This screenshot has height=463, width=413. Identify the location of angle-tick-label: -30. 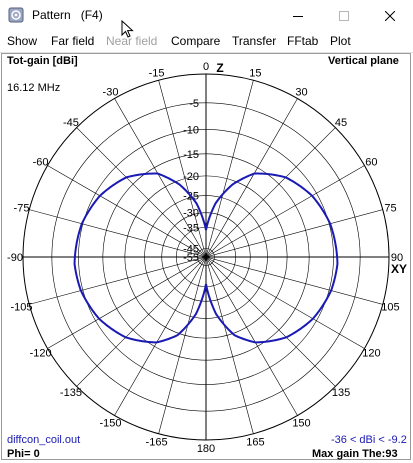
(111, 93).